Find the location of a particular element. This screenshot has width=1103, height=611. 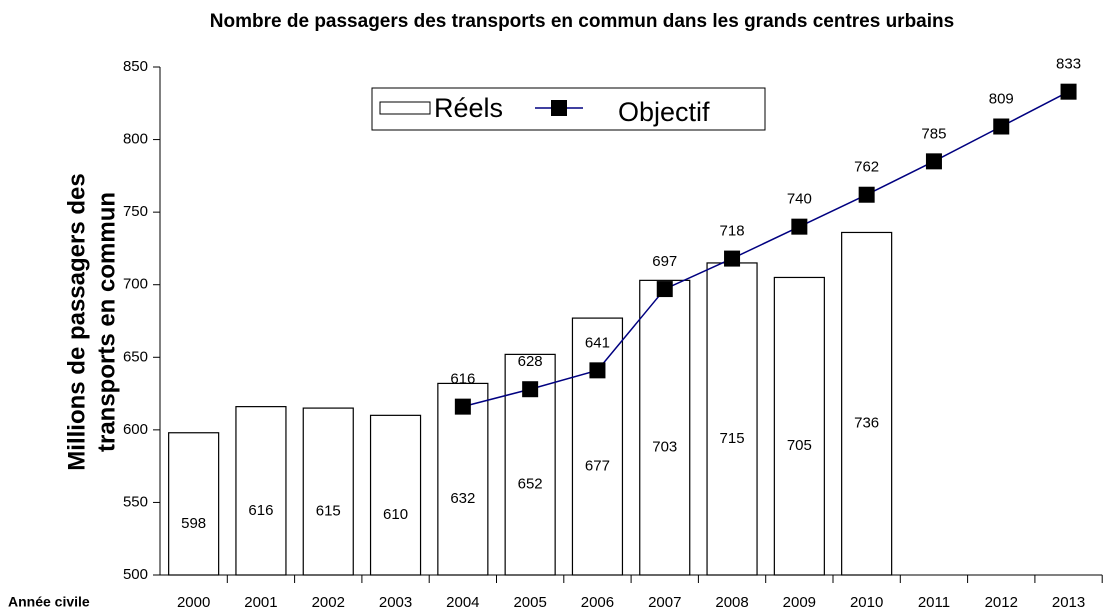

point-label: 809 is located at coordinates (1001, 98).